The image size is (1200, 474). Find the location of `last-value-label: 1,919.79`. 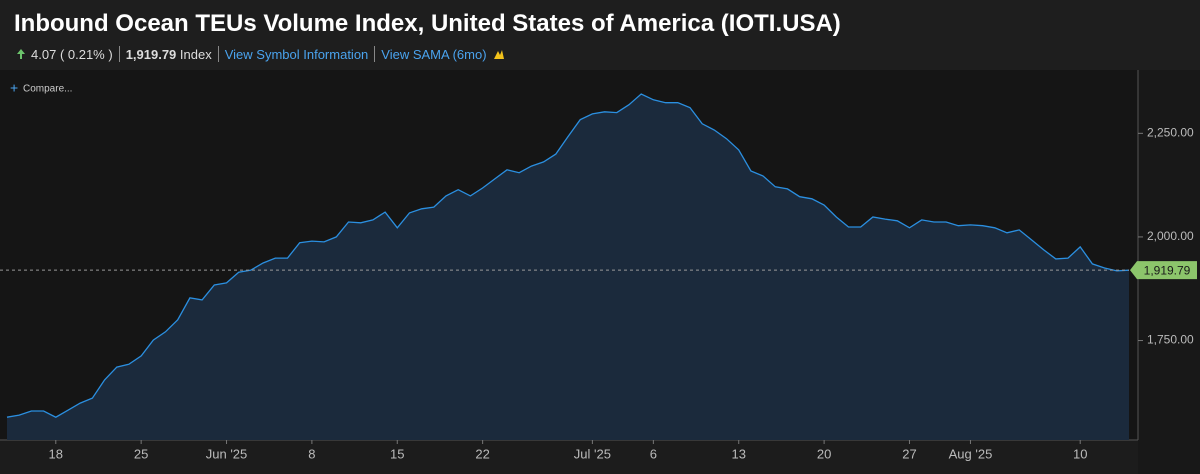

last-value-label: 1,919.79 is located at coordinates (1167, 270).